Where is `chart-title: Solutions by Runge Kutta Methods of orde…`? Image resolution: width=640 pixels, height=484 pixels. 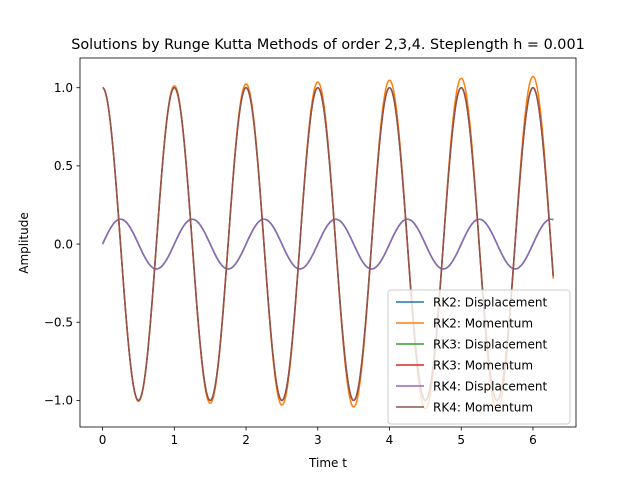
chart-title: Solutions by Runge Kutta Methods of orde… is located at coordinates (328, 45).